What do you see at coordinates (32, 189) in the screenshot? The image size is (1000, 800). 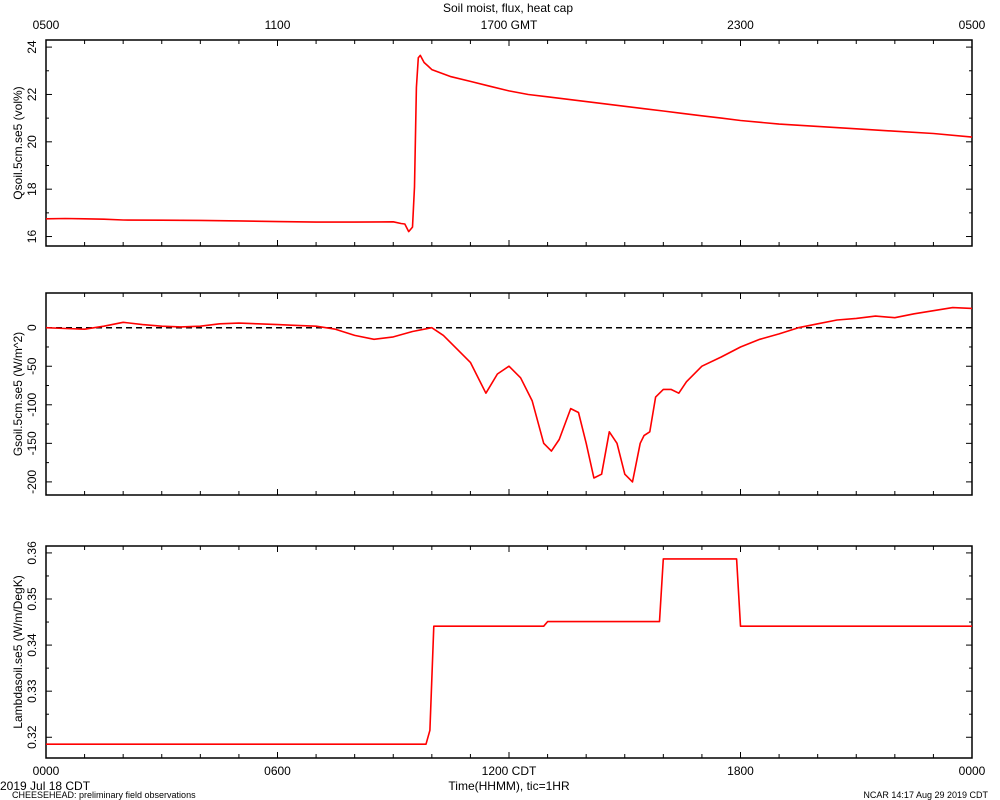 I see `y-tick-label: 18` at bounding box center [32, 189].